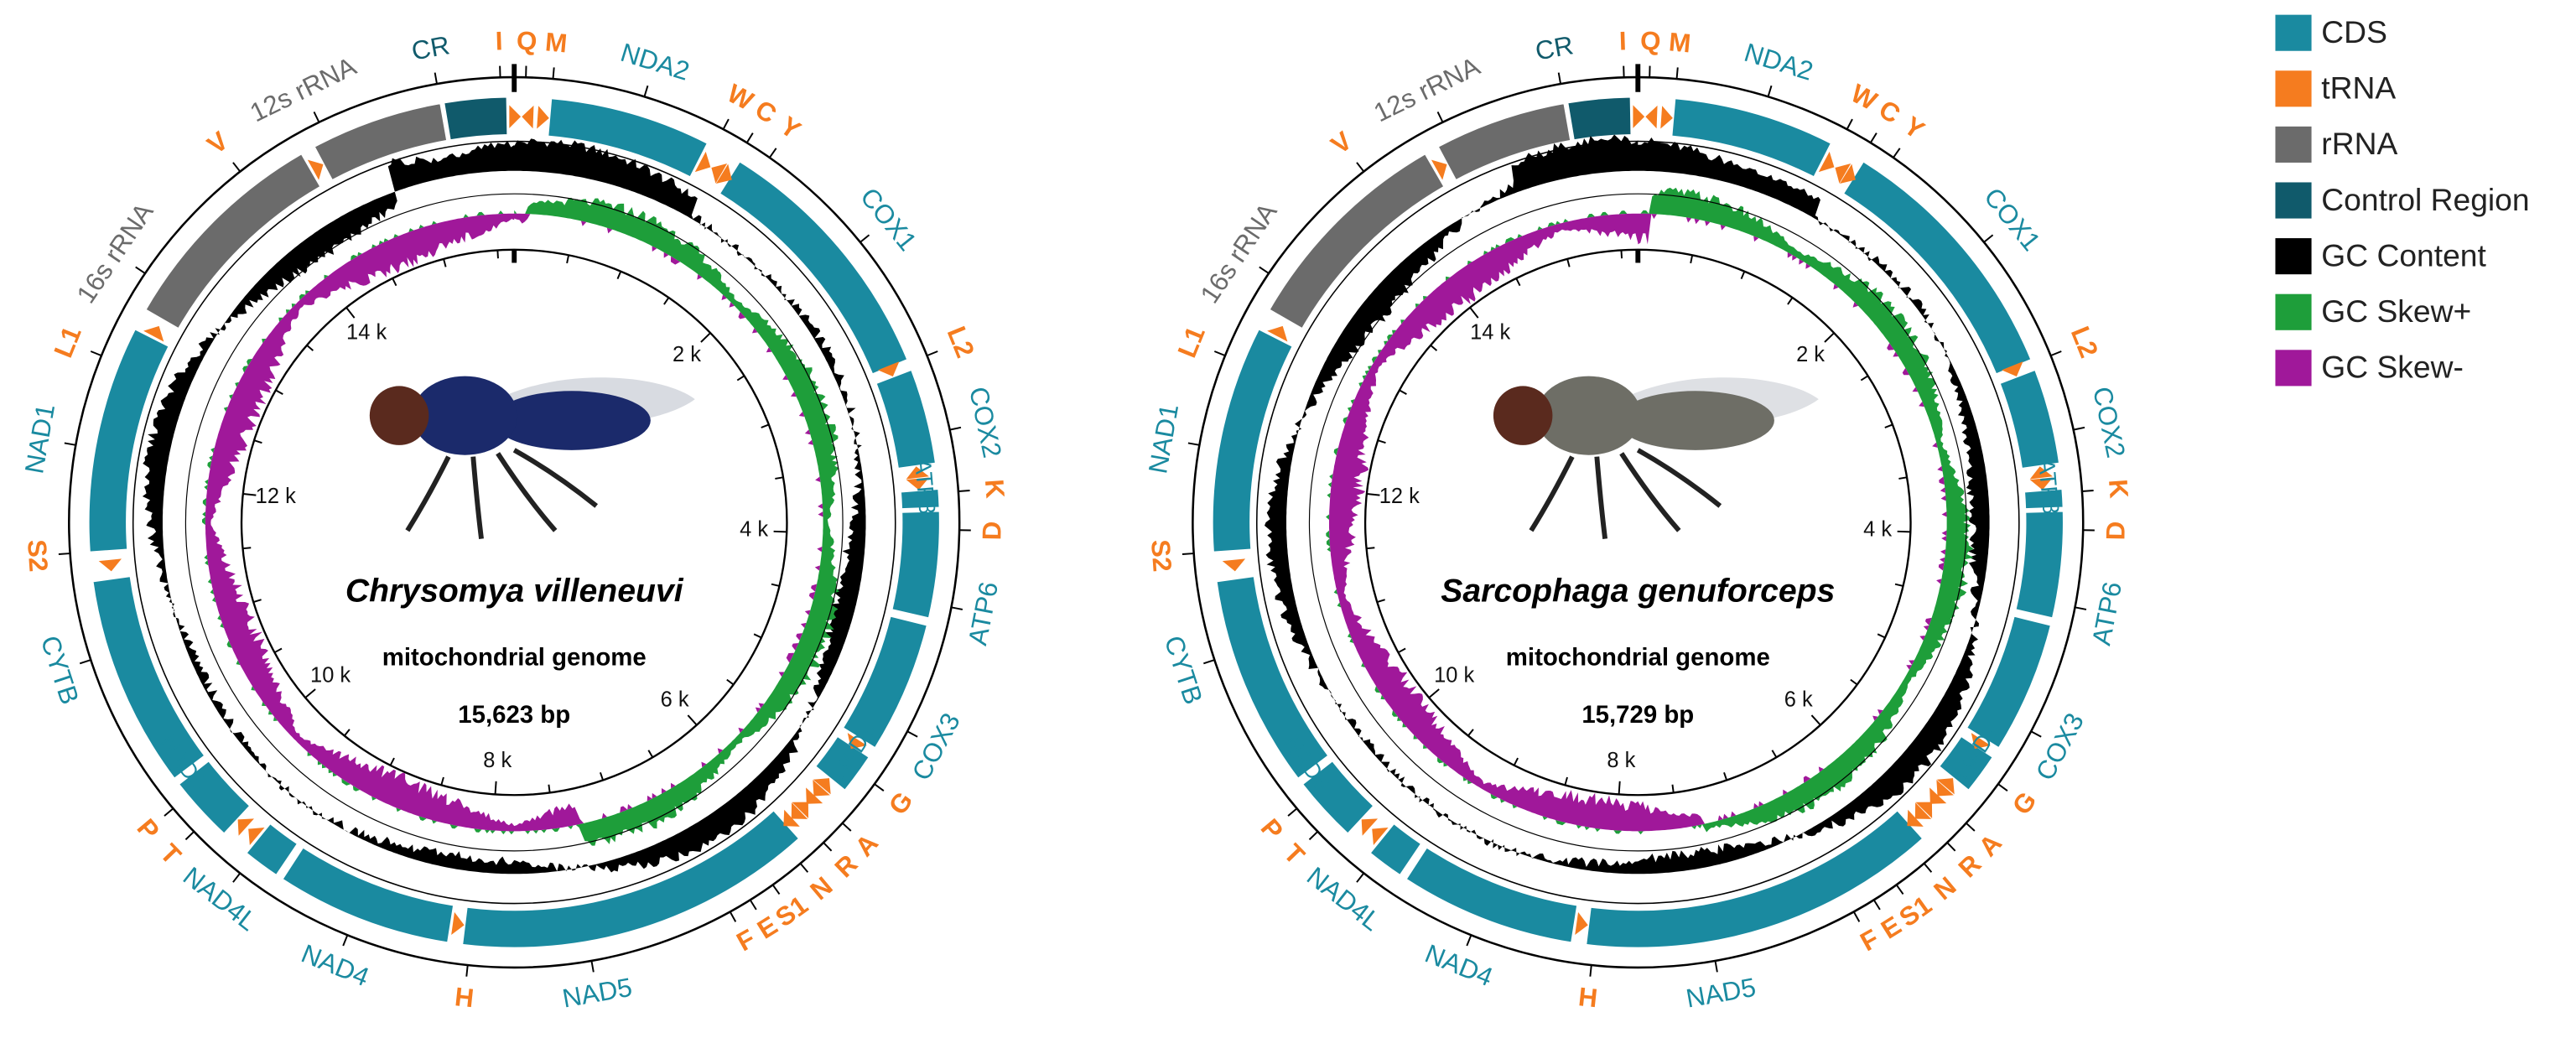  What do you see at coordinates (2425, 199) in the screenshot?
I see `legend-label: Control Region` at bounding box center [2425, 199].